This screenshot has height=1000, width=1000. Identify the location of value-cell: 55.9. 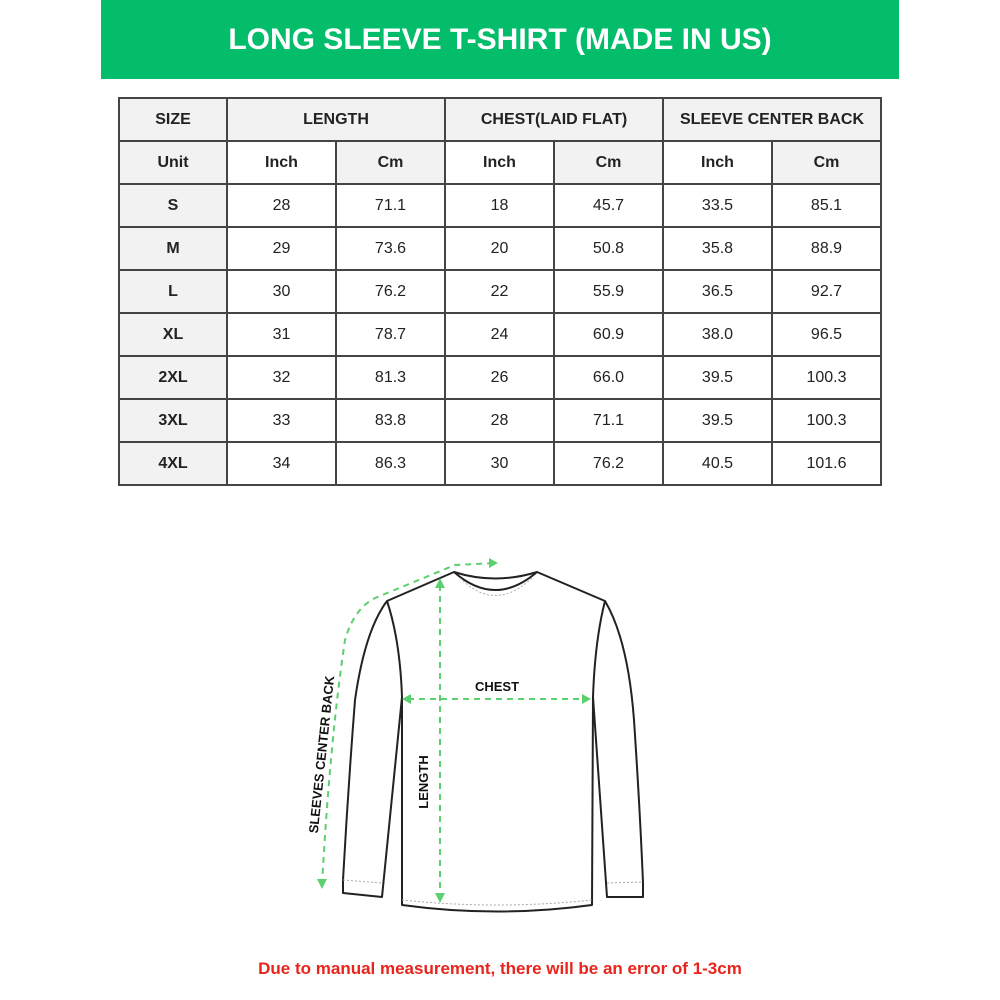
(608, 291).